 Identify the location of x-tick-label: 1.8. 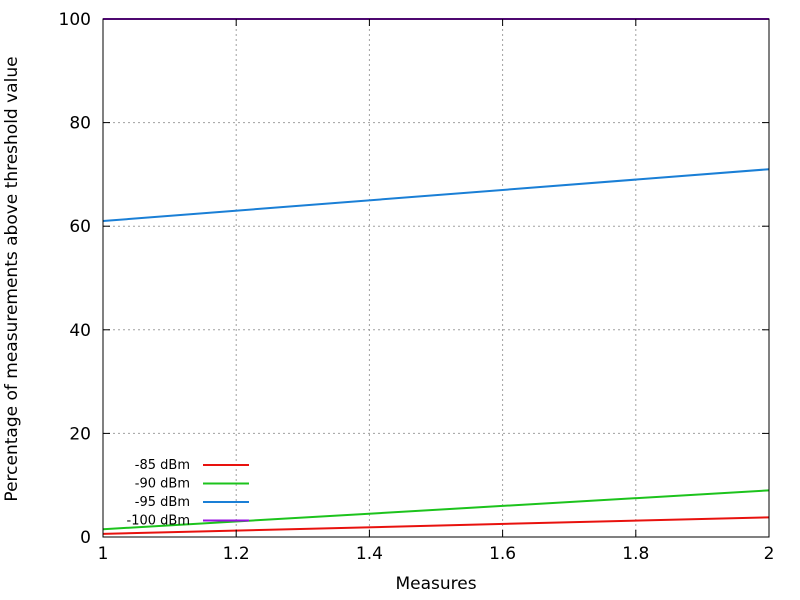
(635, 554).